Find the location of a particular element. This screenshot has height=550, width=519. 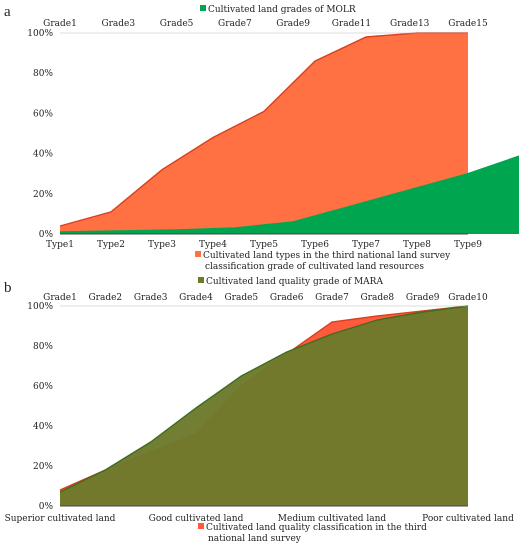

top-axis-tick-label: Grade2 is located at coordinates (105, 298).